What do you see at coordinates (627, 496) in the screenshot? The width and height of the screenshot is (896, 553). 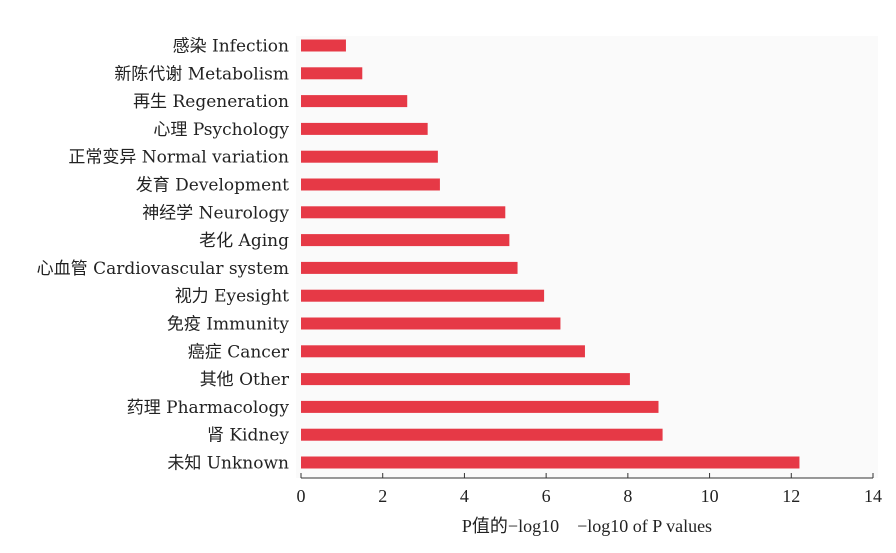 I see `x-tick-label: 8` at bounding box center [627, 496].